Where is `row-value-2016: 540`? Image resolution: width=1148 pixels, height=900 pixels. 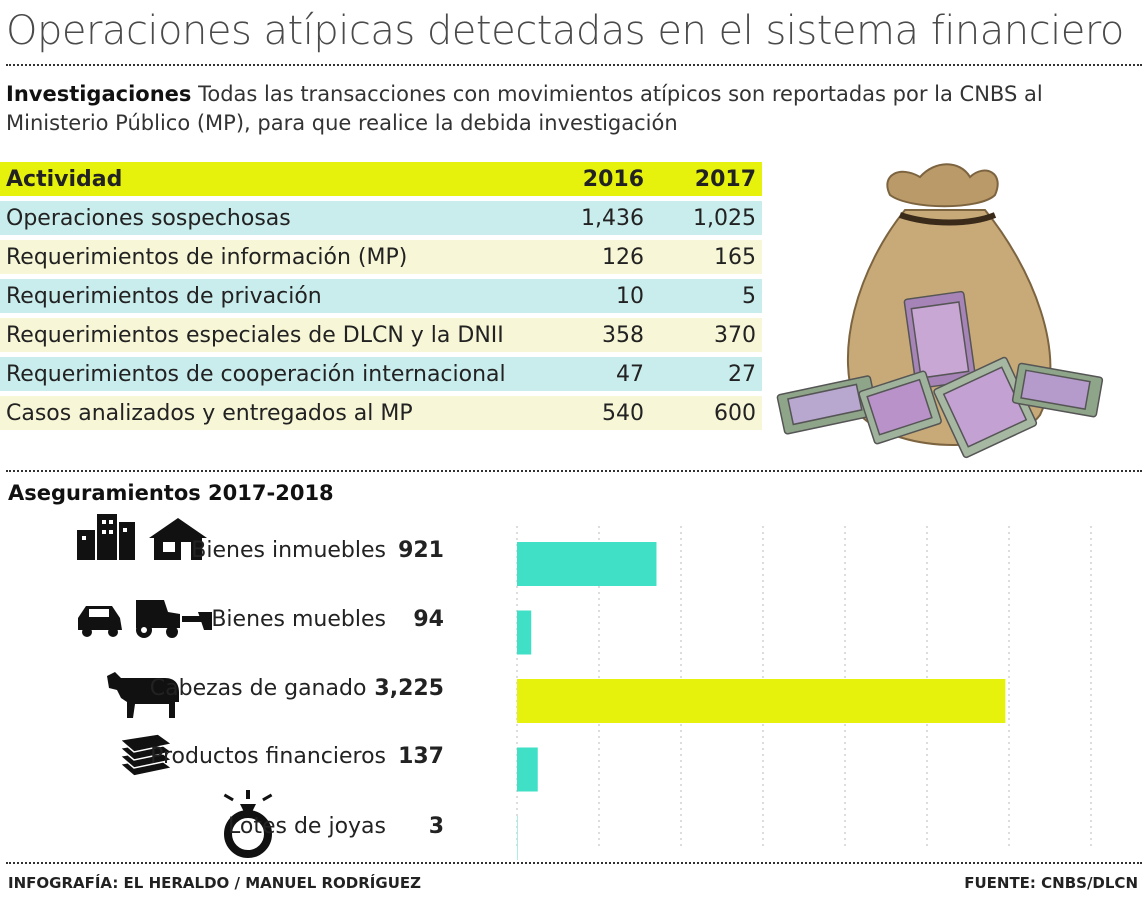 row-value-2016: 540 is located at coordinates (623, 413).